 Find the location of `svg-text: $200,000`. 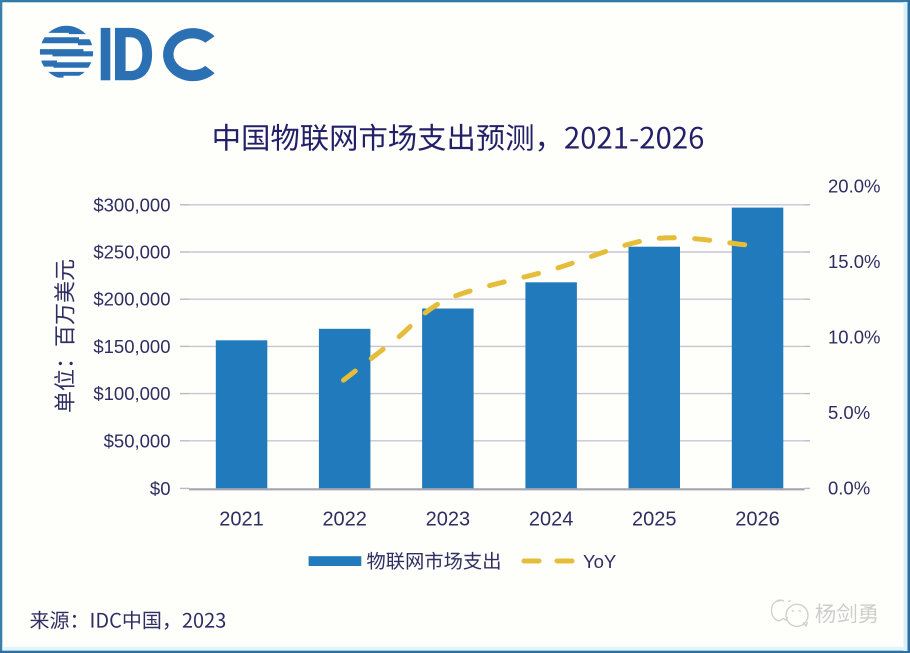

svg-text: $200,000 is located at coordinates (131, 299).